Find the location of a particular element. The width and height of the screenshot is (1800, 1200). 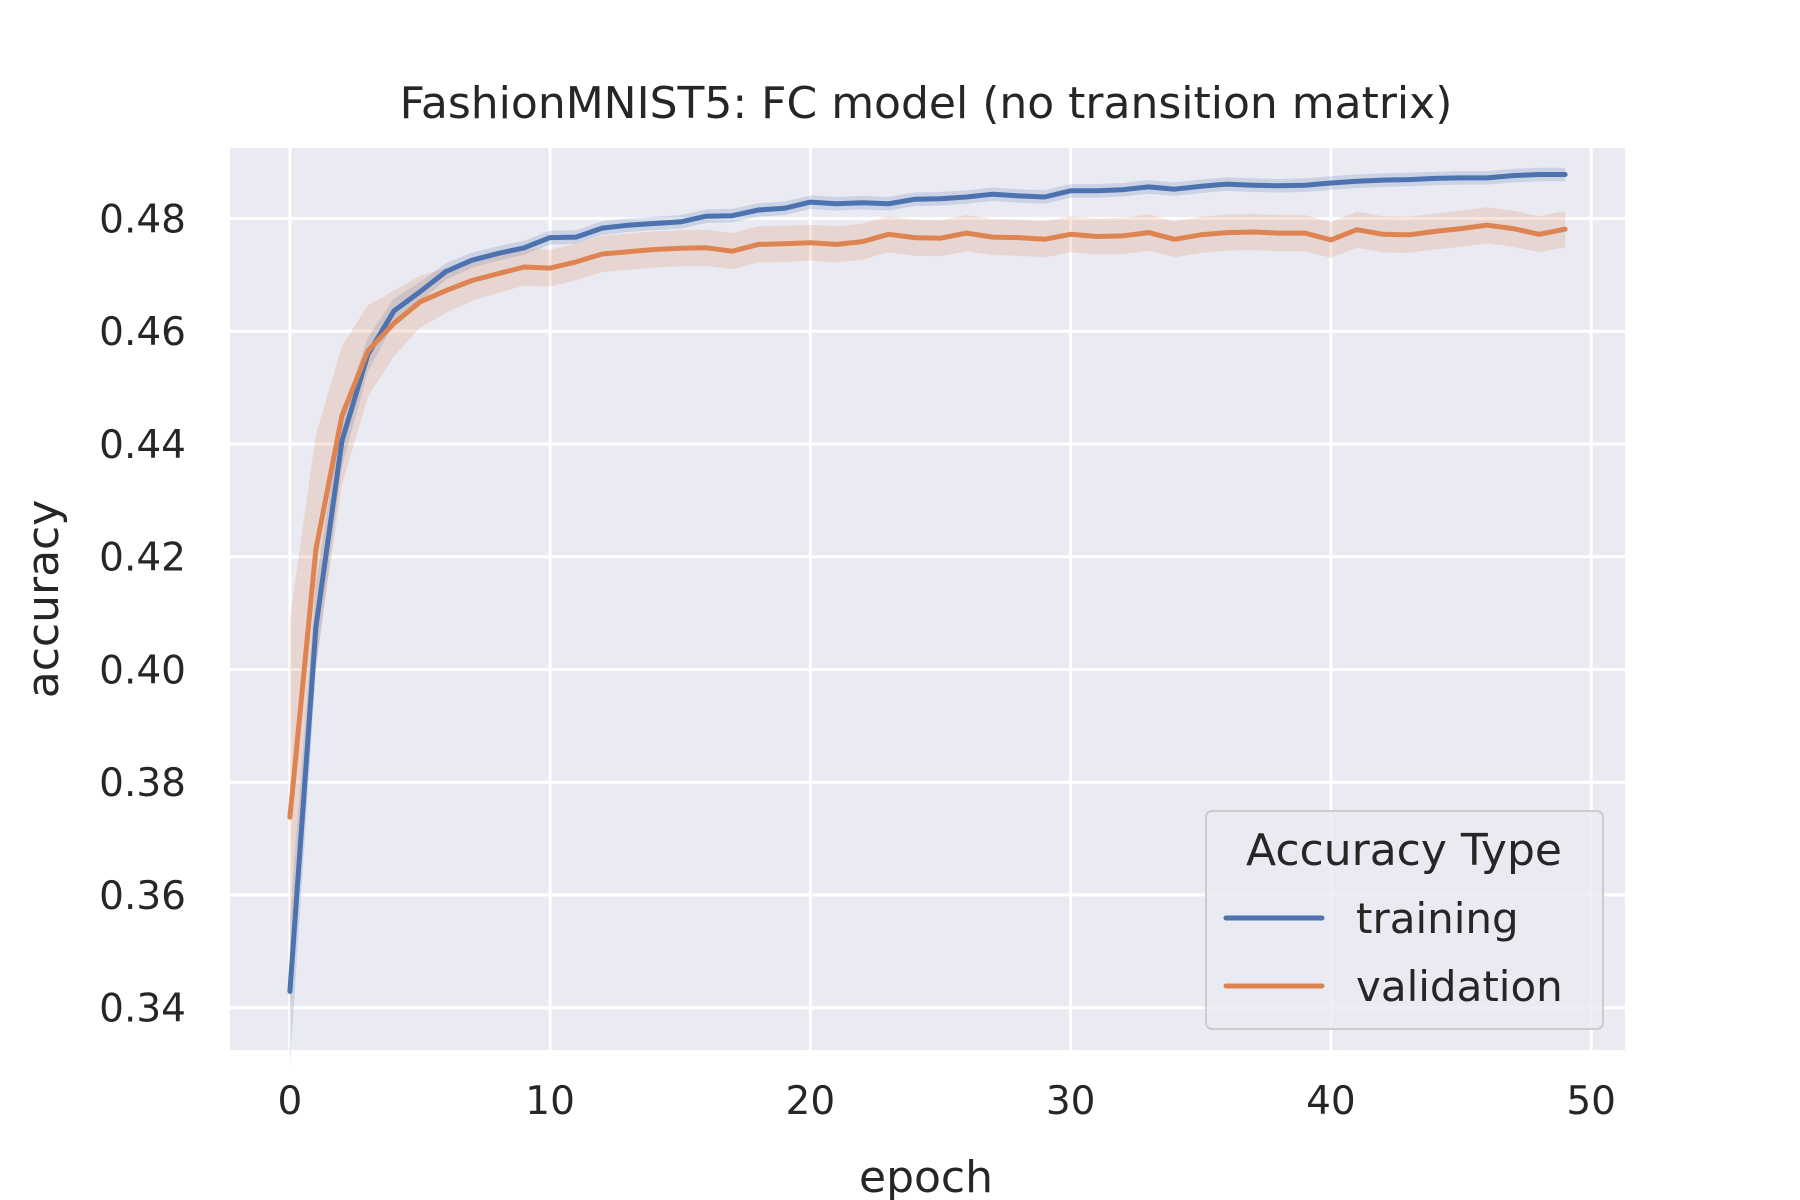

legend: Accuracy Type training validation is located at coordinates (1404, 920).